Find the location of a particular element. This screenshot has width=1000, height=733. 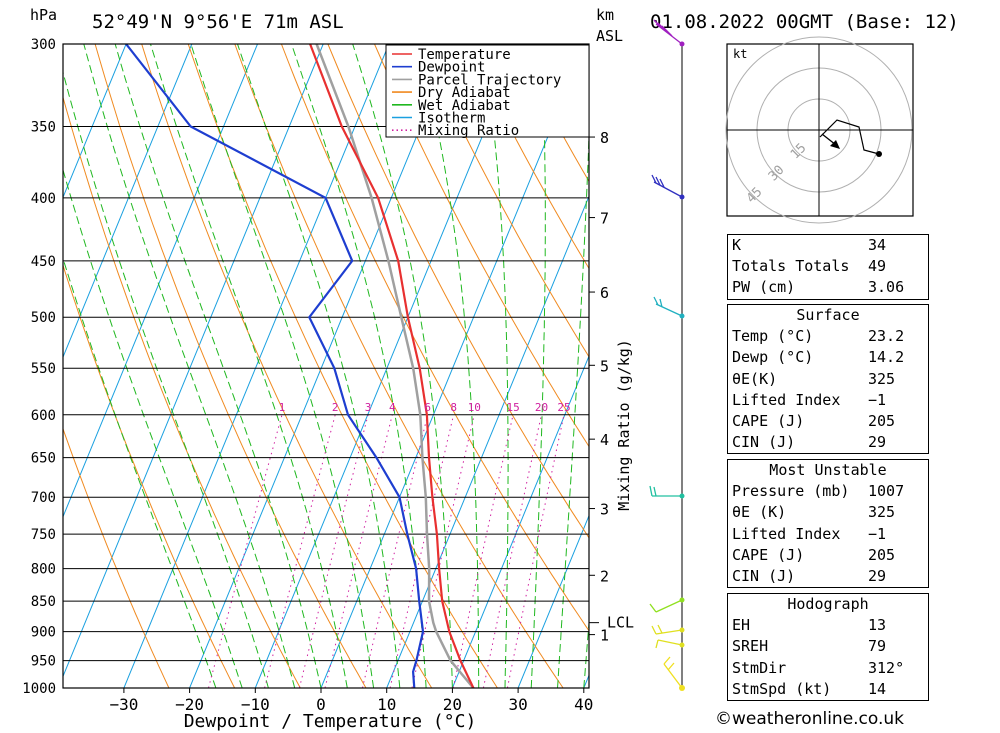

parcel-trajectory-line is located at coordinates (395, 366).